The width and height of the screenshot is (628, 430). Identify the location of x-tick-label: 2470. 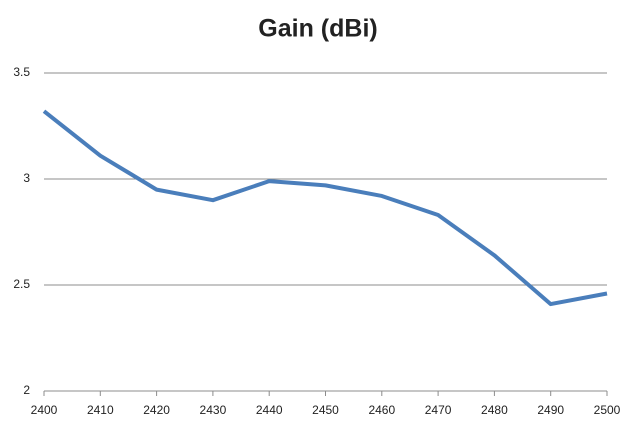
(438, 410).